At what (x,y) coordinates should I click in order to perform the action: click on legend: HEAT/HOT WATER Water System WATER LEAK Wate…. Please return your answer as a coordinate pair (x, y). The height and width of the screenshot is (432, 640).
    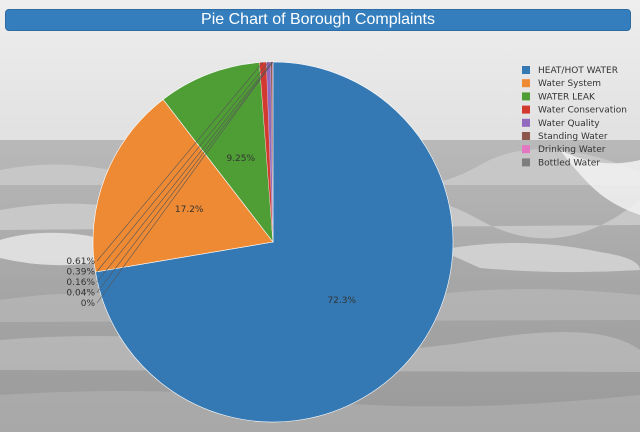
    Looking at the image, I should click on (574, 117).